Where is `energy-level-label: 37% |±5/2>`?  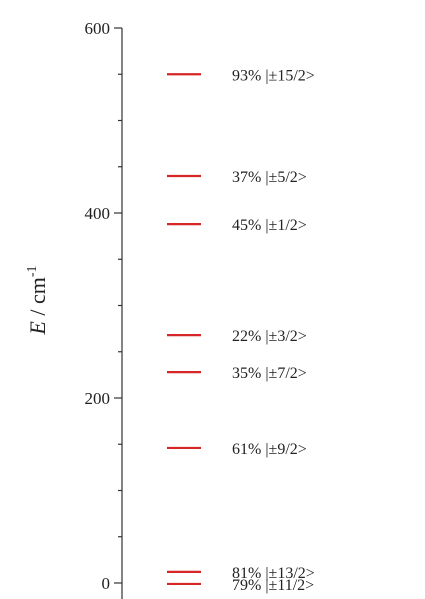 energy-level-label: 37% |±5/2> is located at coordinates (269, 177).